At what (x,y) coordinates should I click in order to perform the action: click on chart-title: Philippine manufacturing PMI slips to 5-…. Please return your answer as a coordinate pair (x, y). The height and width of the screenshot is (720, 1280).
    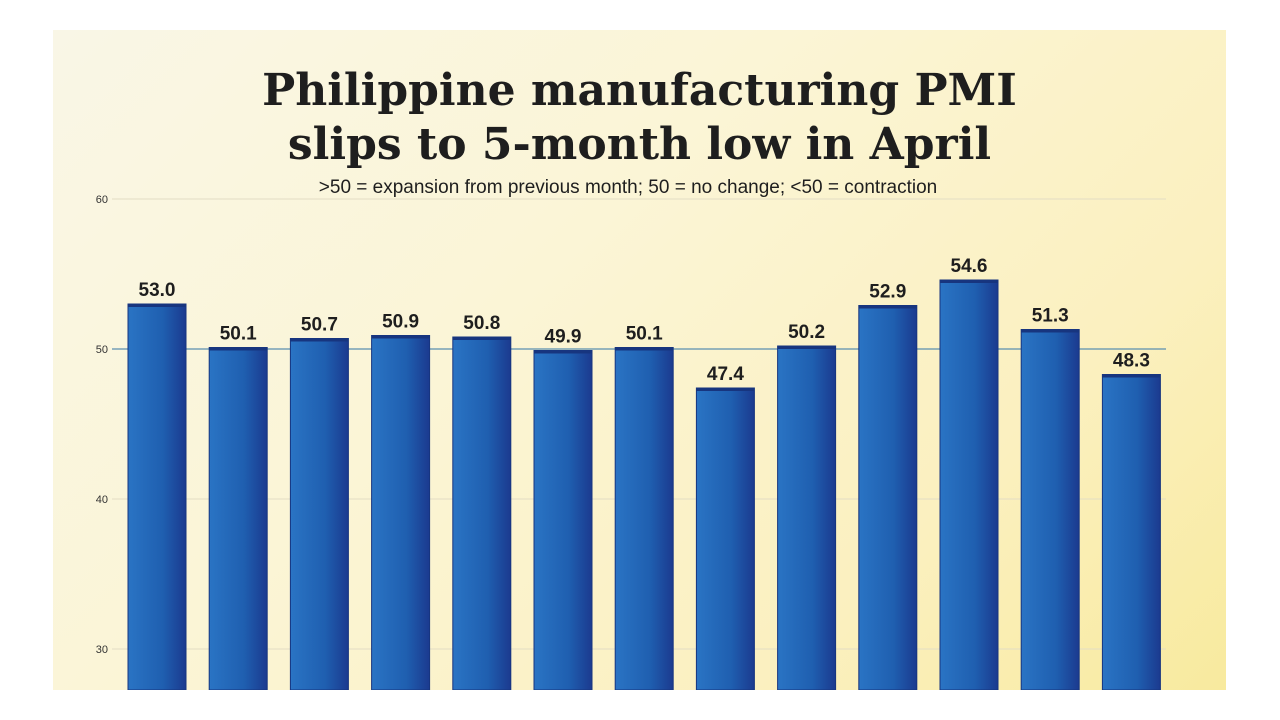
    Looking at the image, I should click on (639, 118).